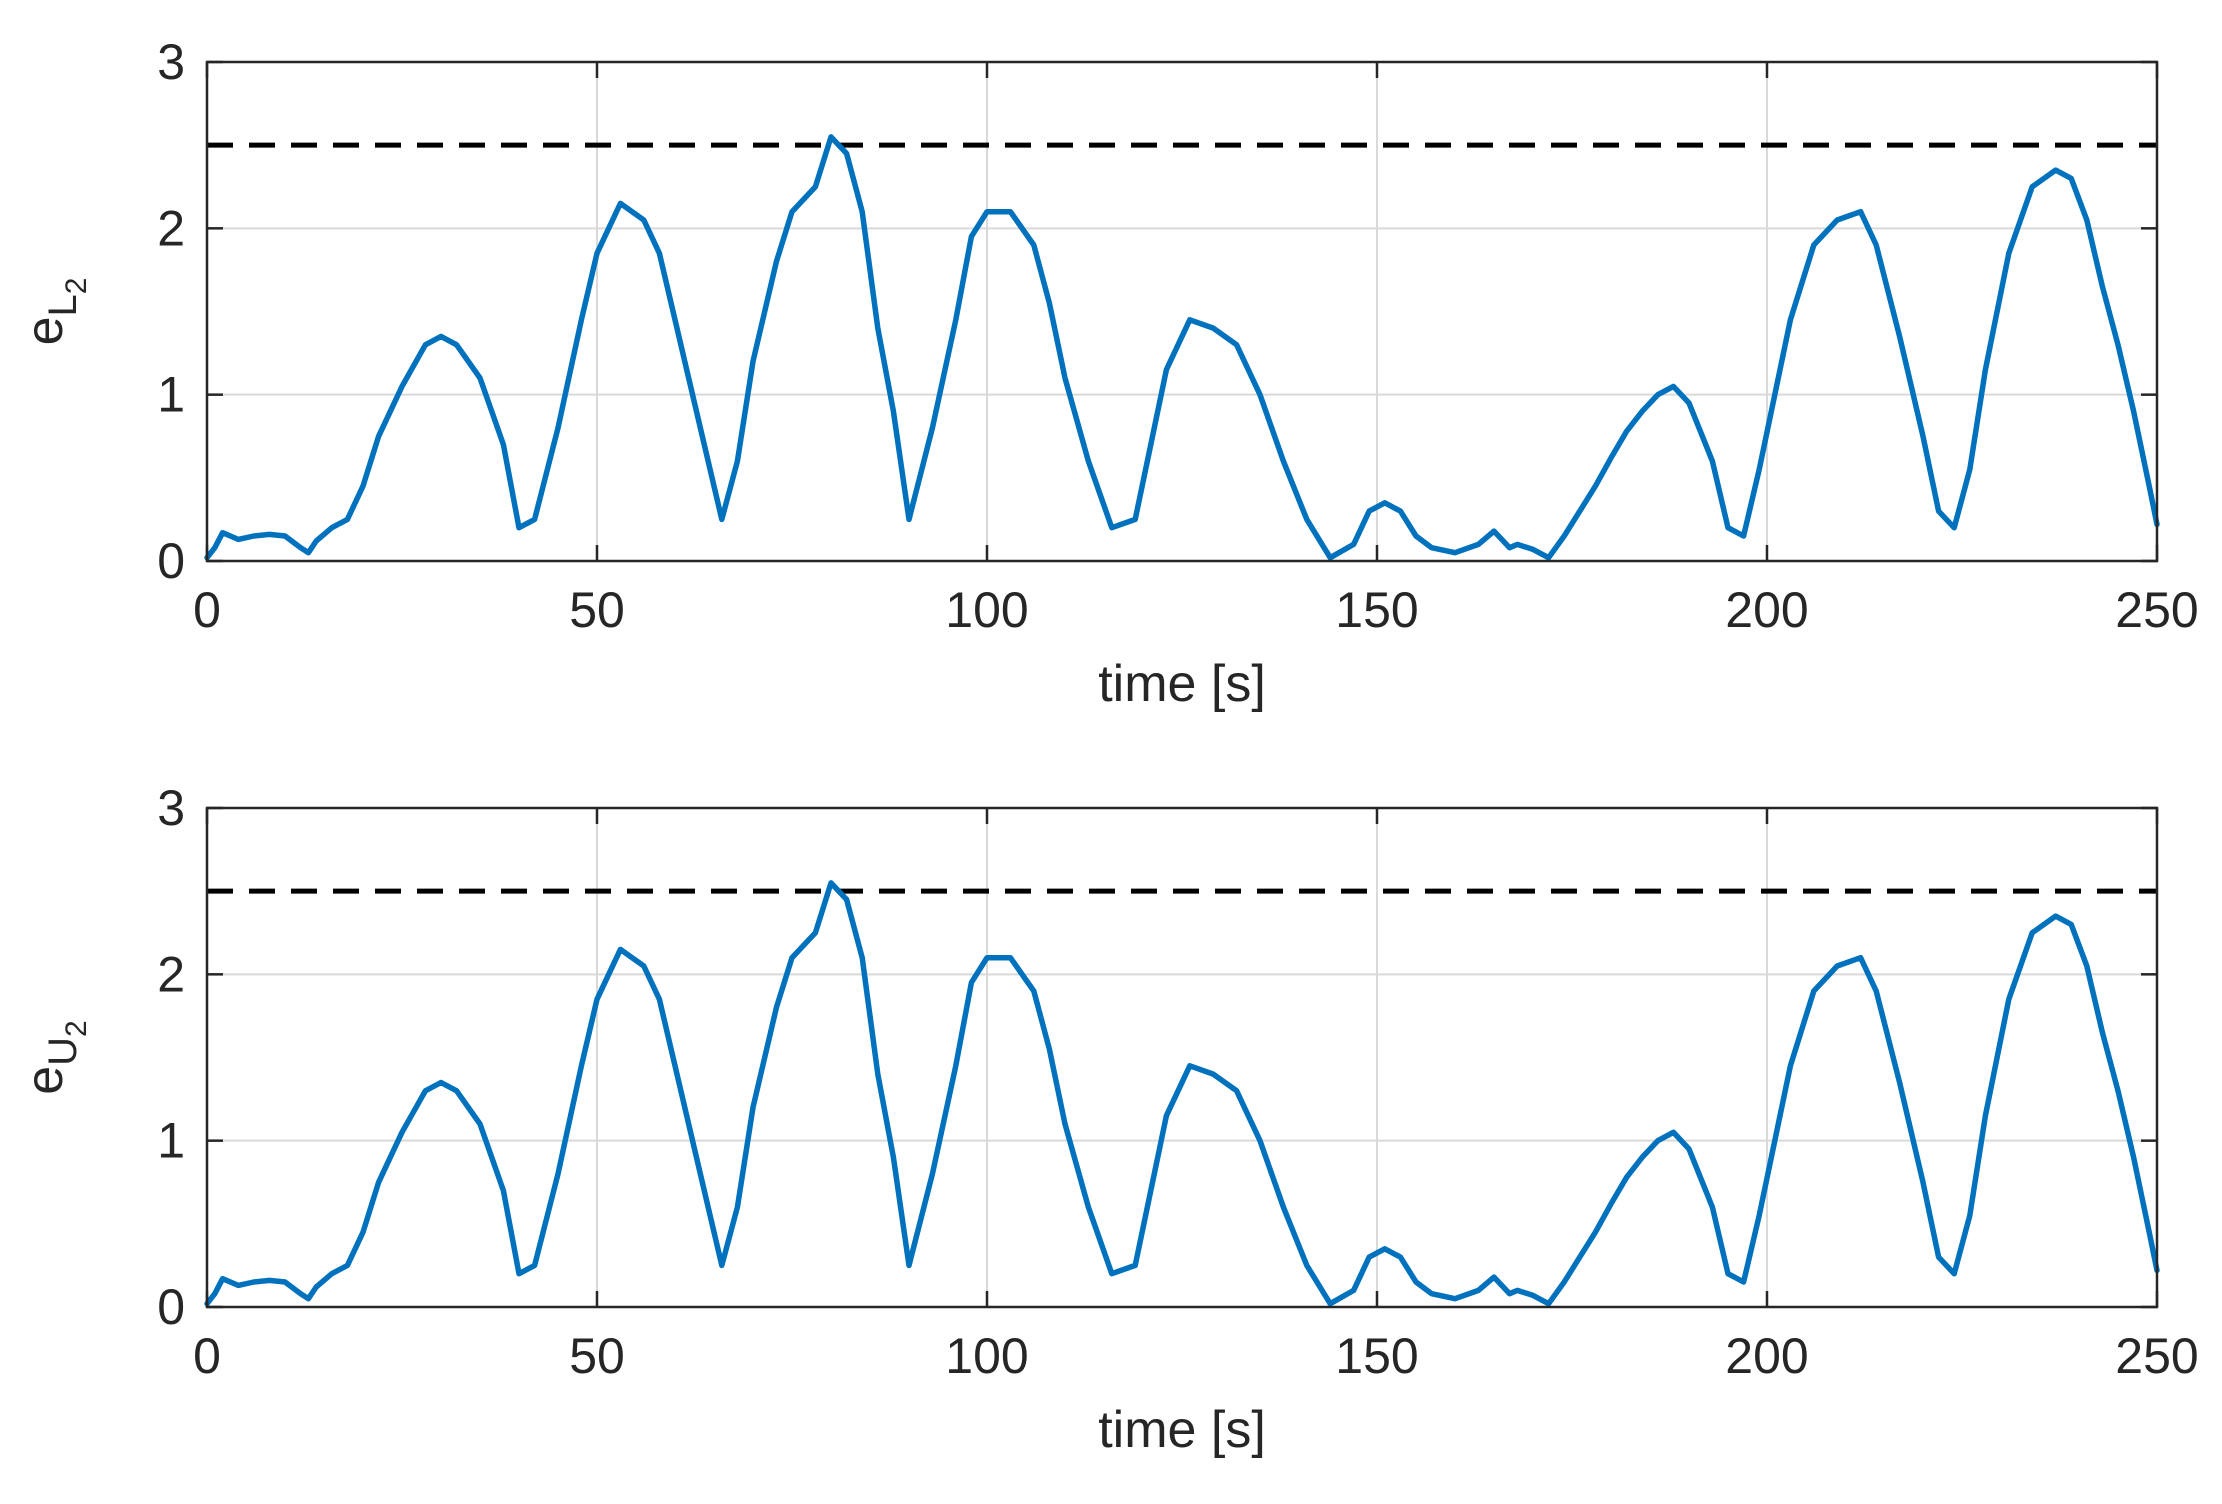 The image size is (2222, 1504). I want to click on y-axis-label: eL2, so click(54, 312).